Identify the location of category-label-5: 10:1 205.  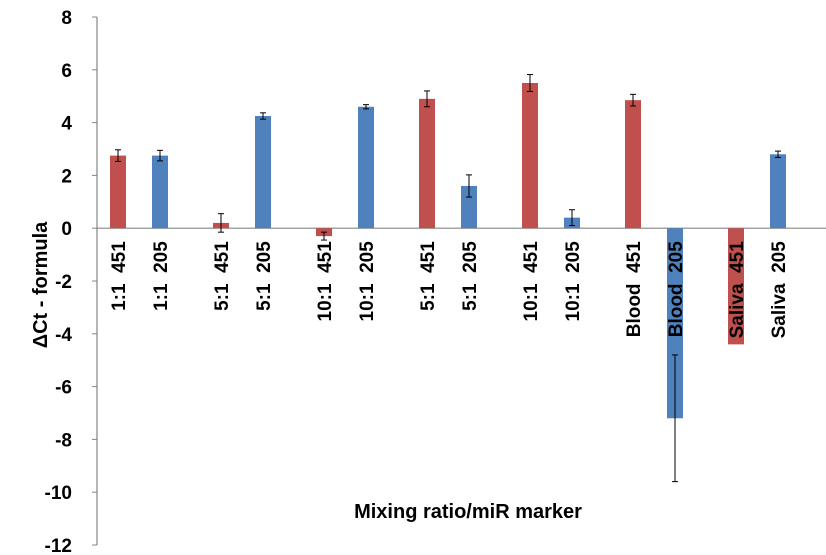
(367, 281).